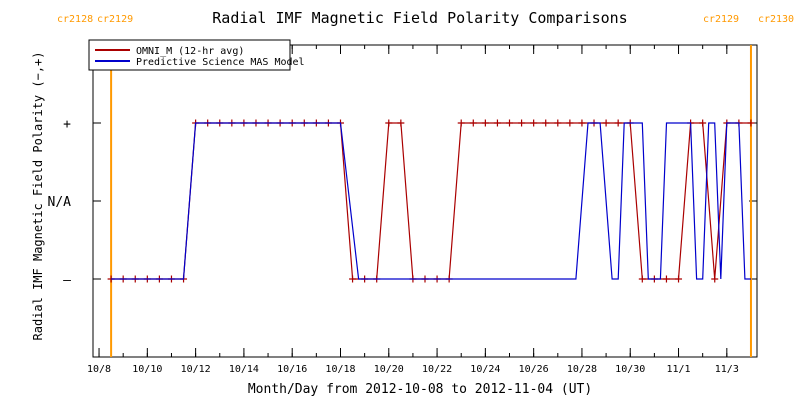 The height and width of the screenshot is (404, 800). What do you see at coordinates (582, 369) in the screenshot?
I see `x-tick-label: 10/28` at bounding box center [582, 369].